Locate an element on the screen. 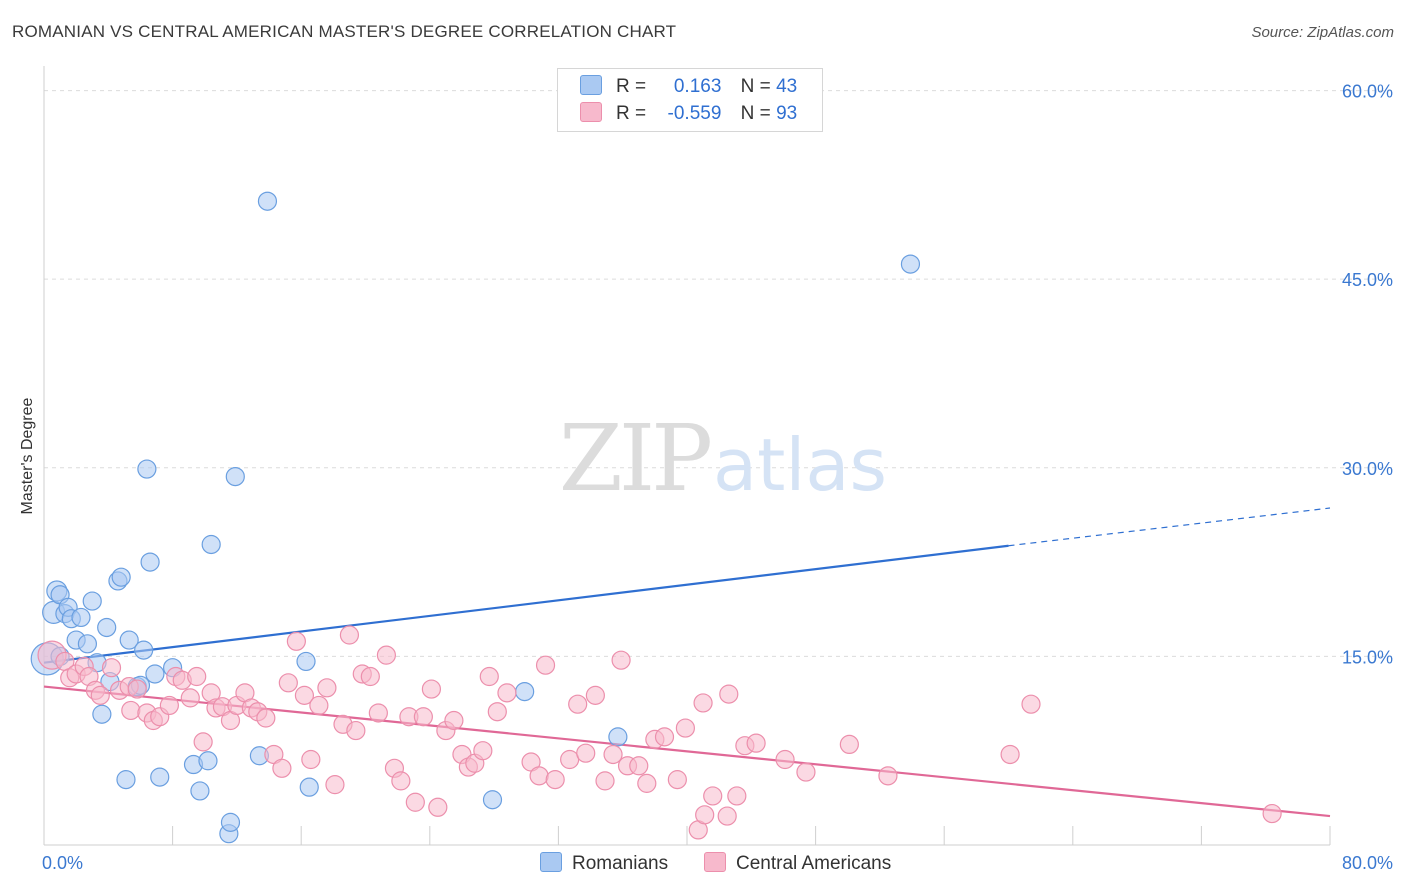 The width and height of the screenshot is (1406, 892). correlation-legend: R = 0.163 N = 43 R = -0.559 N = 93 is located at coordinates (690, 100).